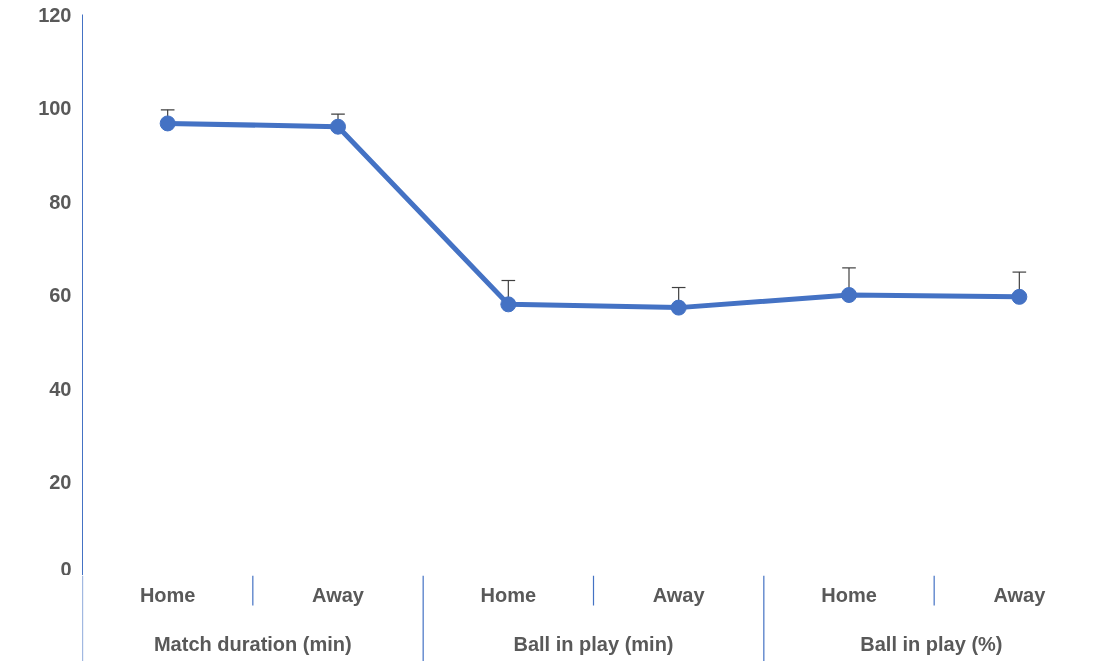 Image resolution: width=1104 pixels, height=661 pixels. Describe the element at coordinates (66, 568) in the screenshot. I see `y-tick-label: 0` at that location.